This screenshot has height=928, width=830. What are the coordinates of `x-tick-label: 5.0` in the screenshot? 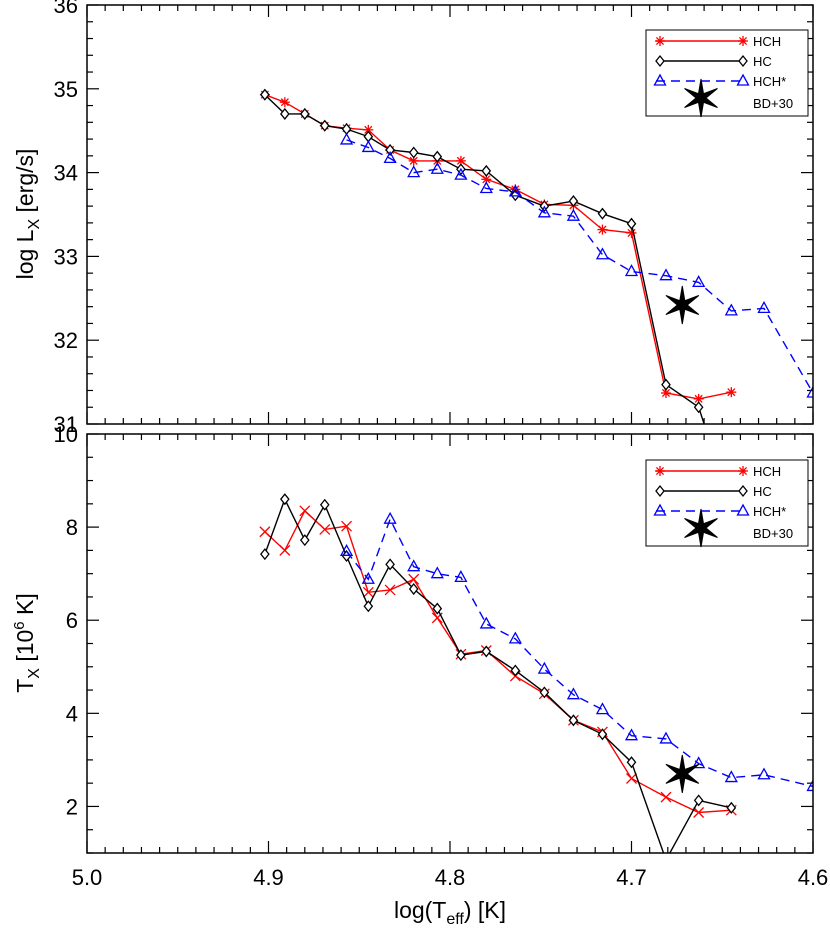 It's located at (87, 877).